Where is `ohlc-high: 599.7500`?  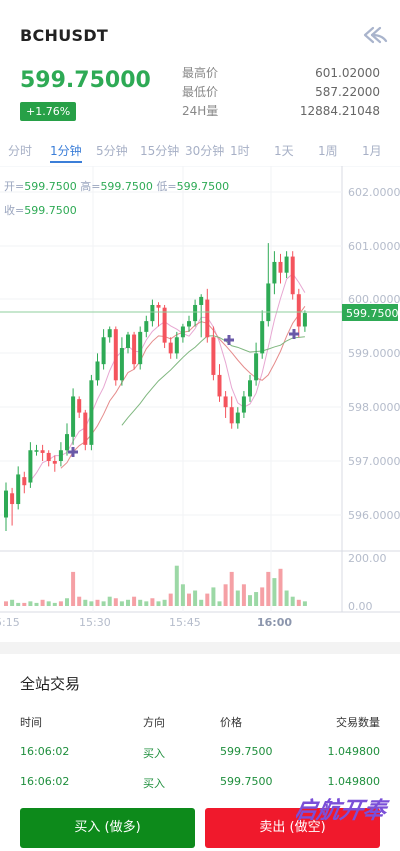 ohlc-high: 599.7500 is located at coordinates (126, 186).